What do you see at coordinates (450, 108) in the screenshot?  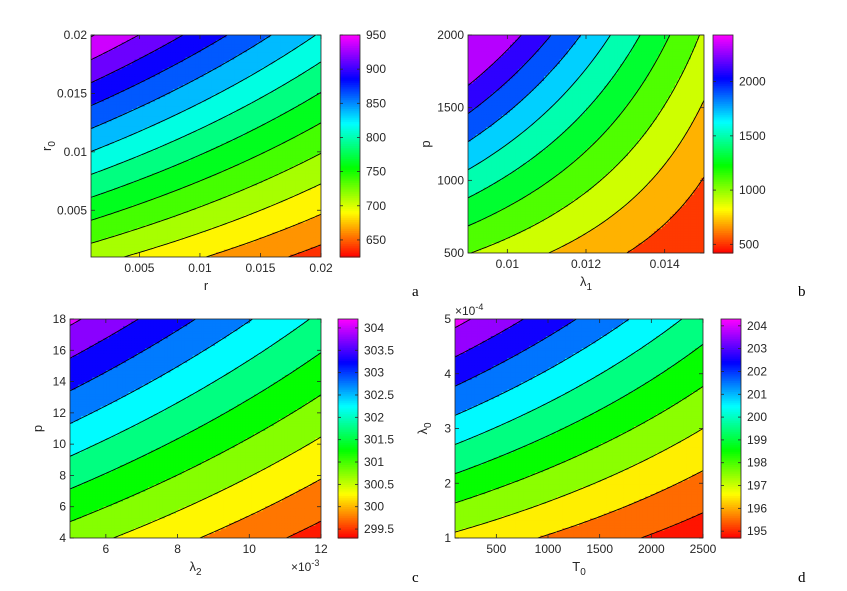 I see `y-tick-label: 1500` at bounding box center [450, 108].